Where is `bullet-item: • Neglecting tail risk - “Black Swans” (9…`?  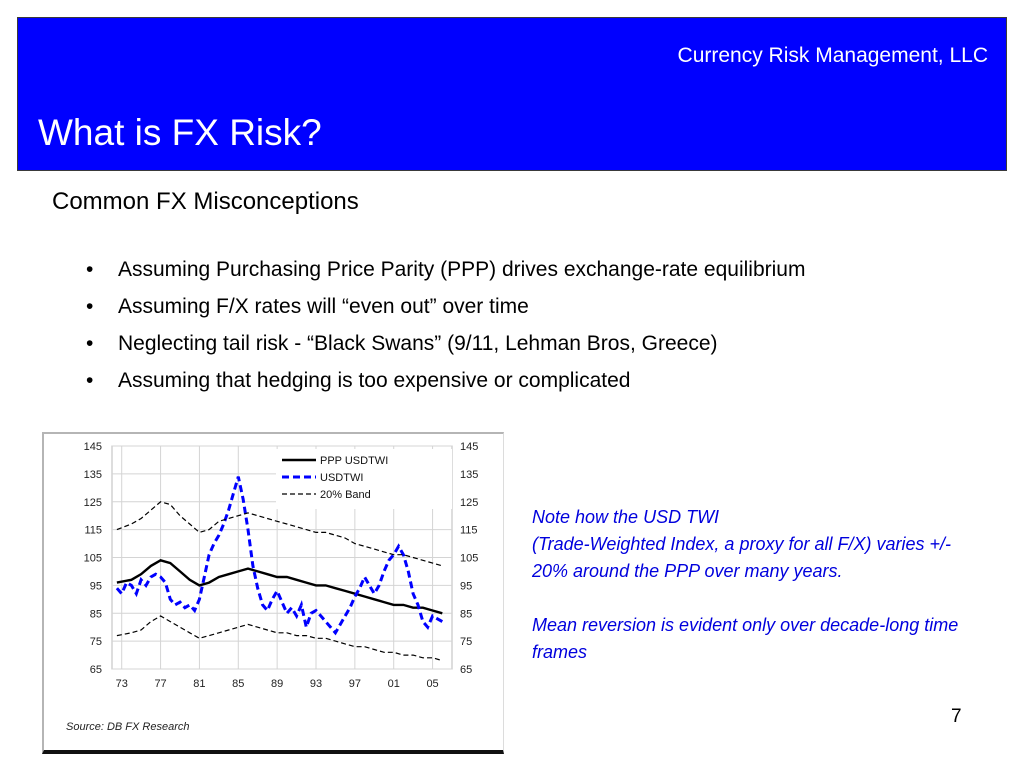
bullet-item: • Neglecting tail risk - “Black Swans” (9… is located at coordinates (442, 345).